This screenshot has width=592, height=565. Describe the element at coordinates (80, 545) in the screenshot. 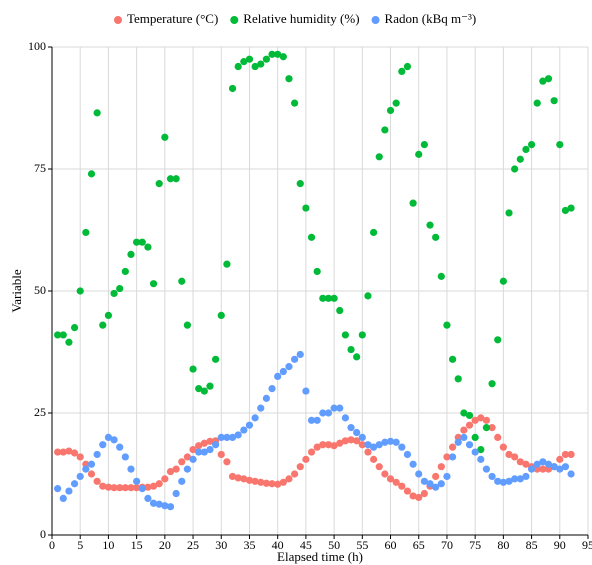

I see `x-tick-label: 5` at that location.